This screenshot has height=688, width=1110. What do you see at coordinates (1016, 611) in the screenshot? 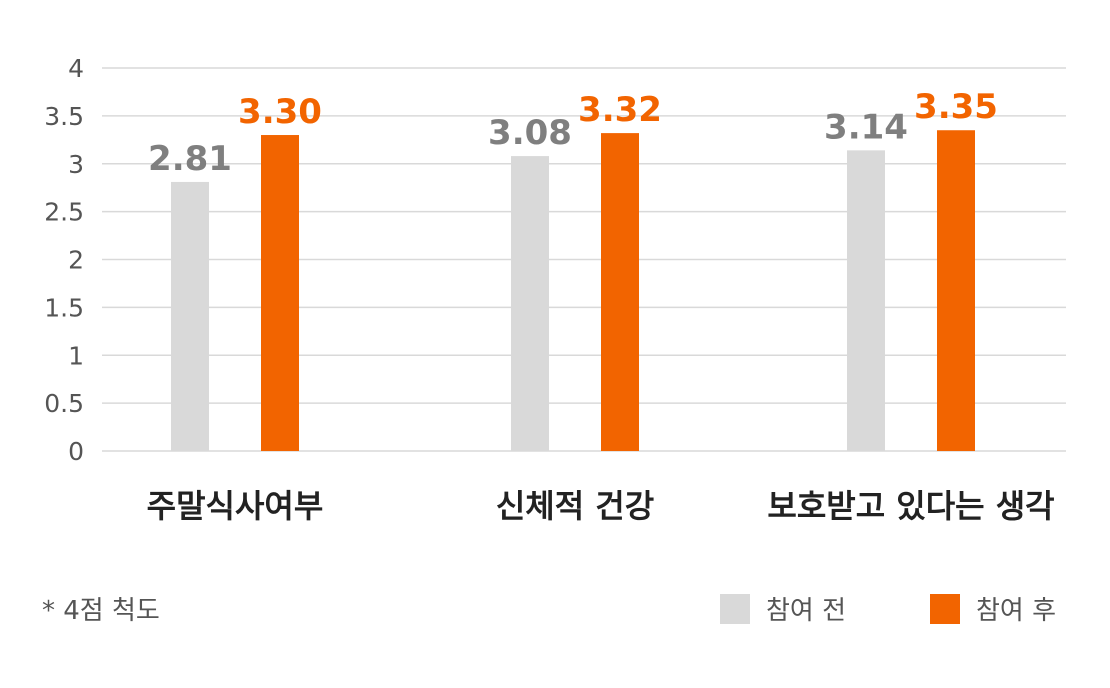
I see `legend-label-after: 참여 후` at bounding box center [1016, 611].